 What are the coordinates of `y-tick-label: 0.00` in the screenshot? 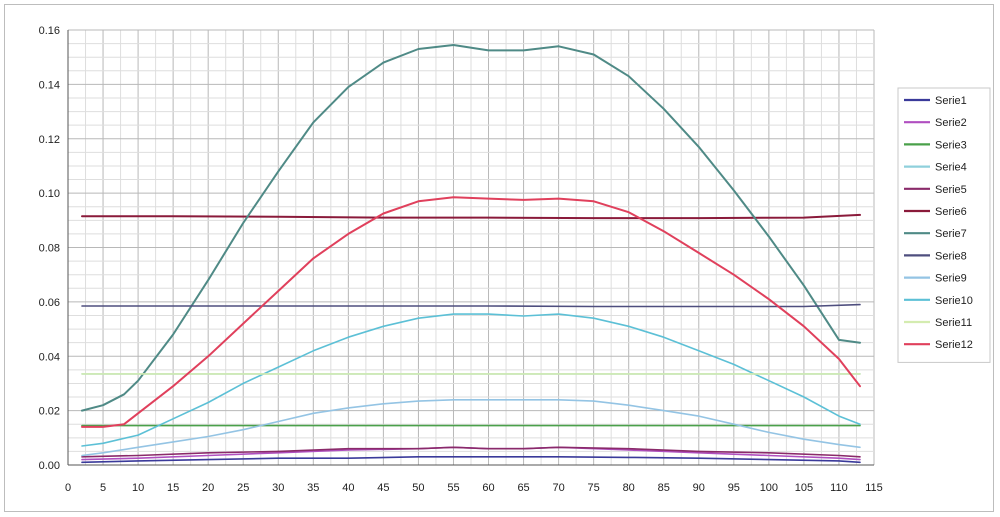 It's located at (49, 466).